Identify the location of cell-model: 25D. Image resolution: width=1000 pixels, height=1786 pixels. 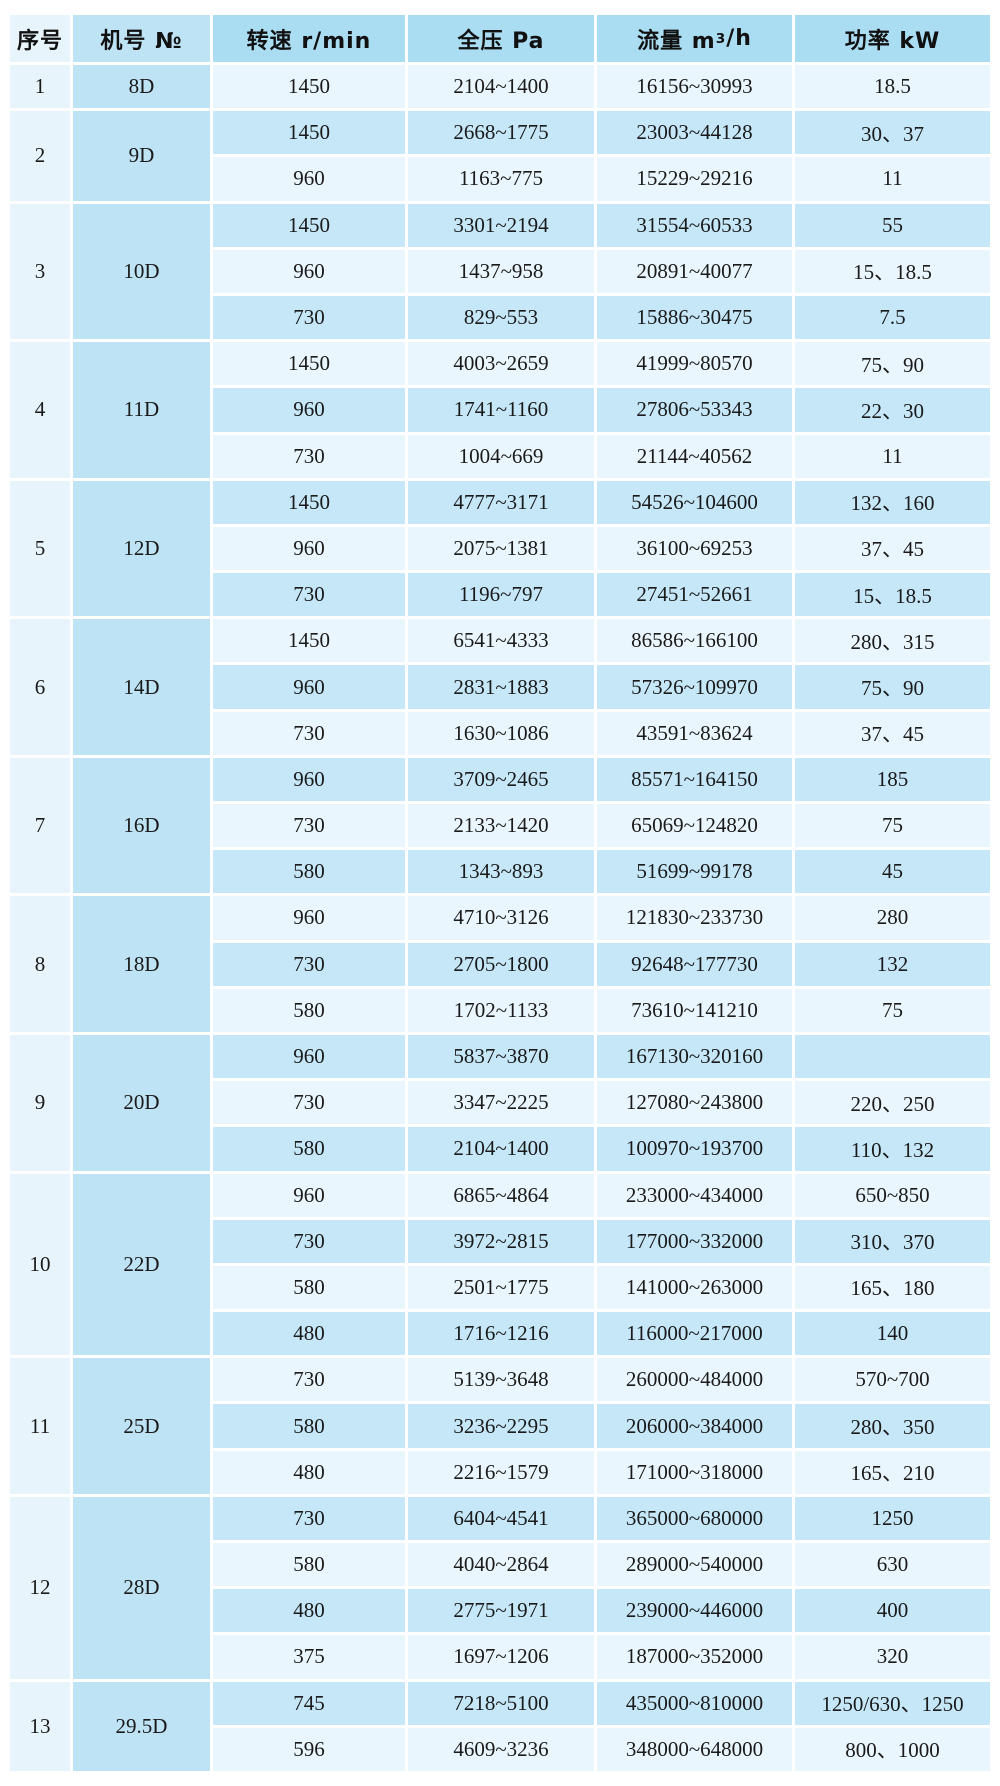
(141, 1426).